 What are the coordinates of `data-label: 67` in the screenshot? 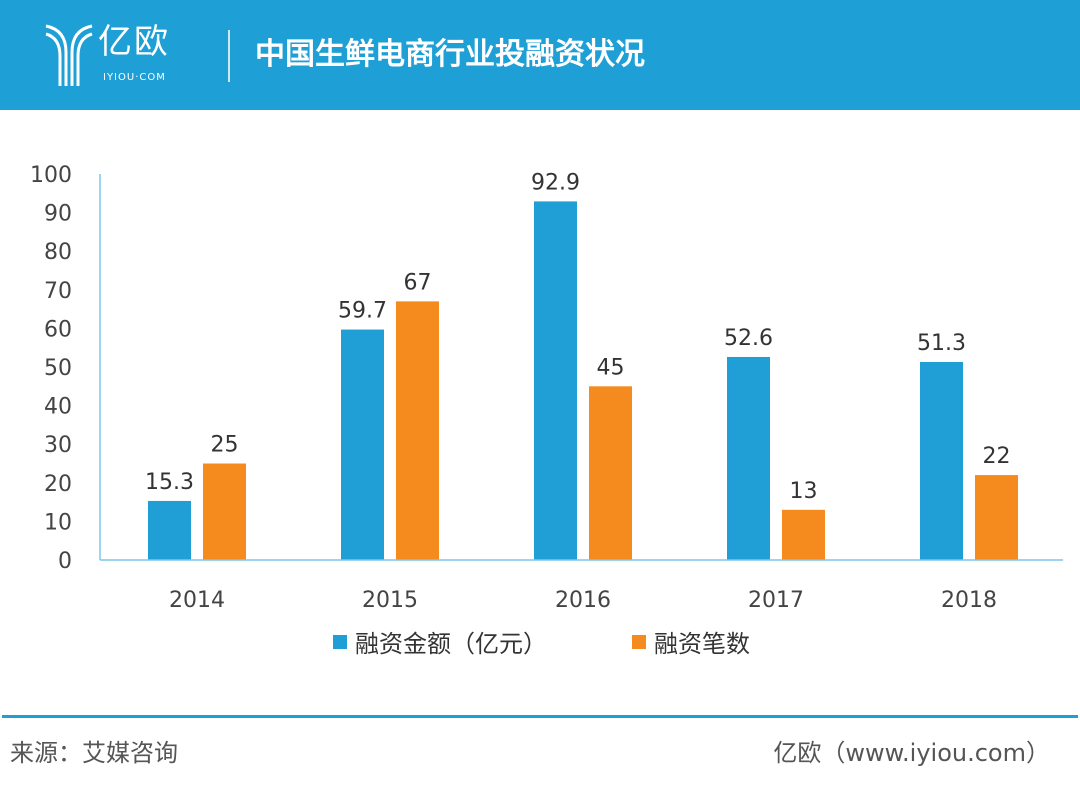 It's located at (418, 282).